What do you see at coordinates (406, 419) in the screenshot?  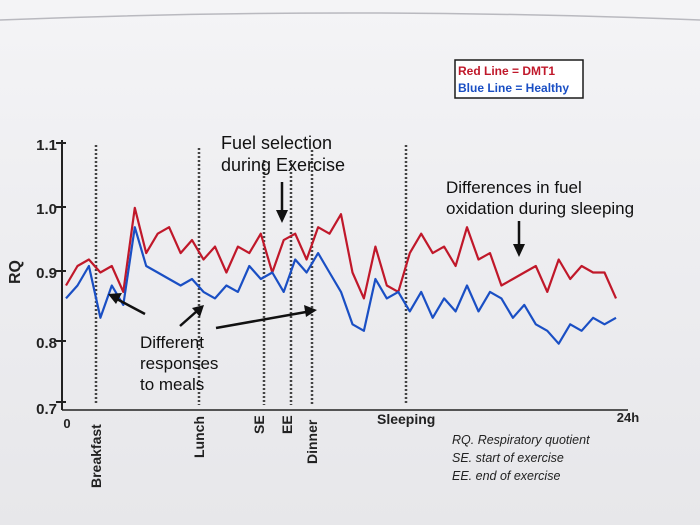 I see `event-label-sleeping: Sleeping` at bounding box center [406, 419].